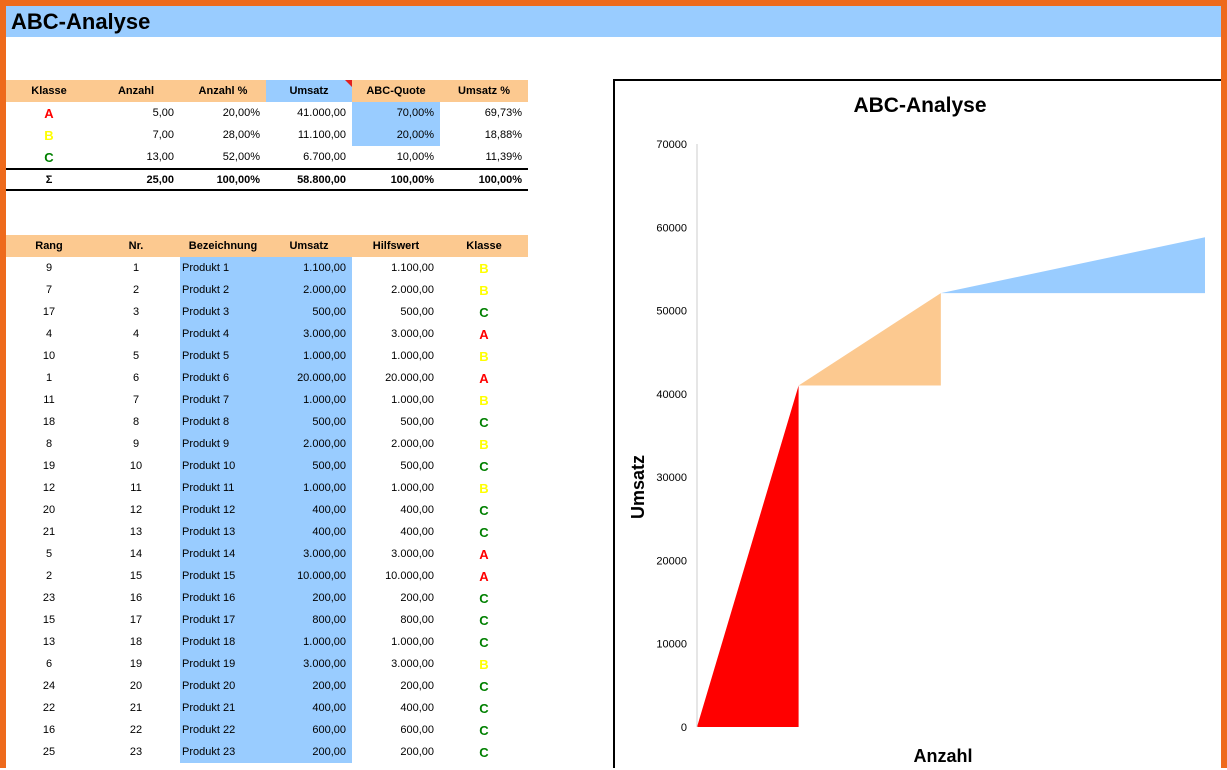  I want to click on summary-cell-klasse: C, so click(49, 157).